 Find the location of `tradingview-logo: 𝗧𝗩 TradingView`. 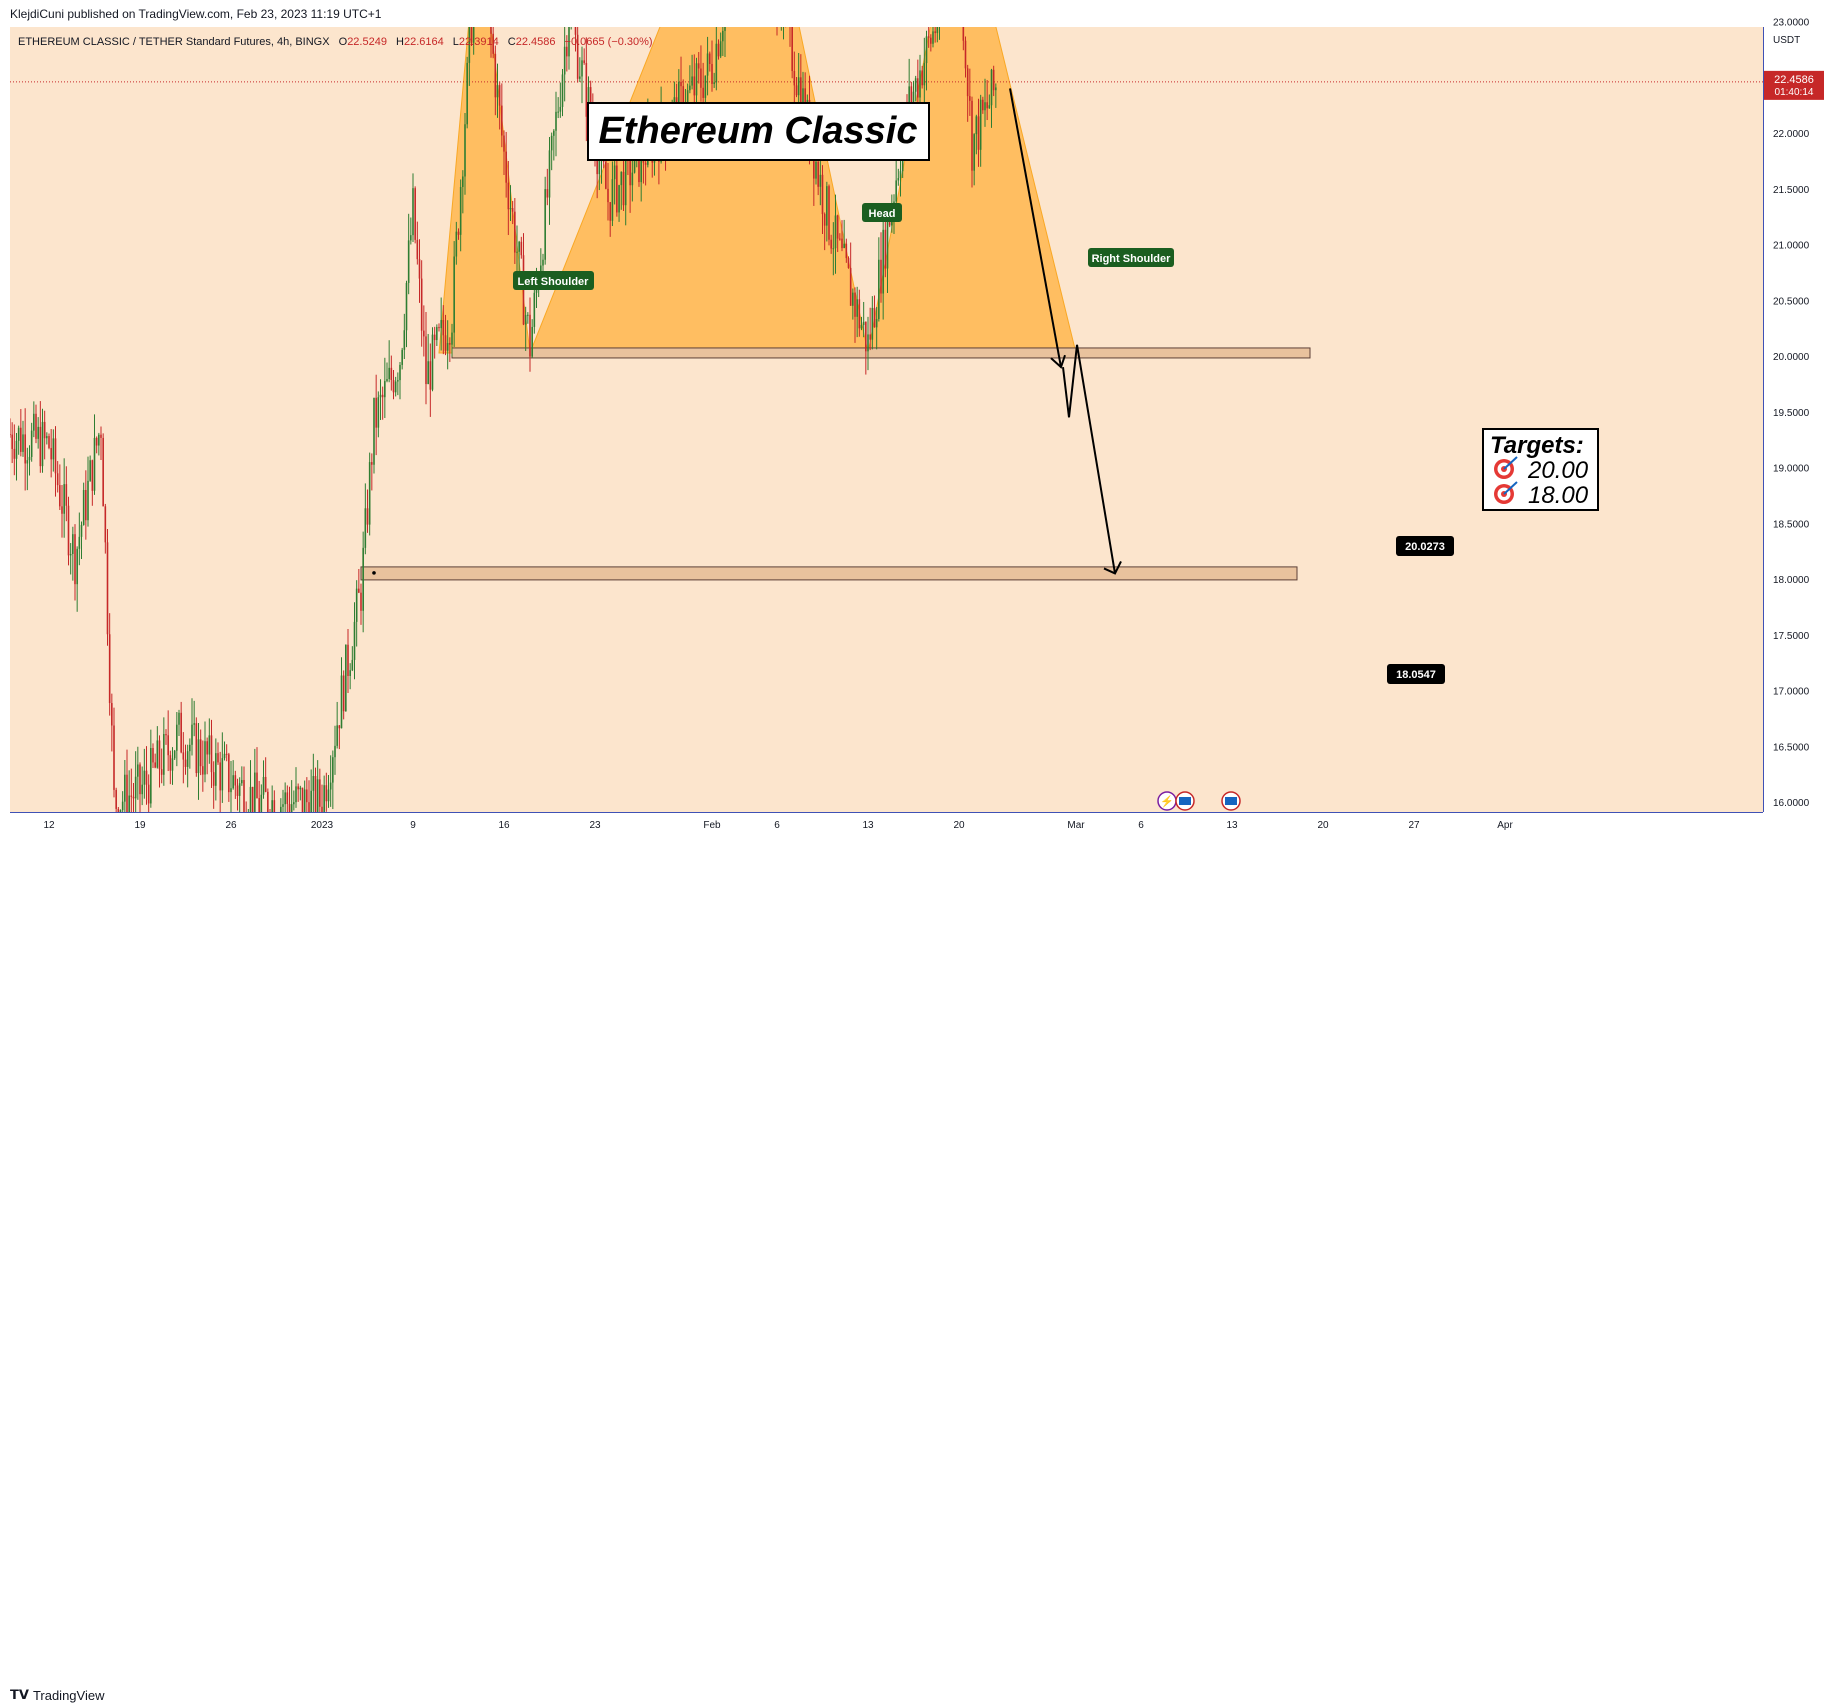

tradingview-logo: 𝗧𝗩 TradingView is located at coordinates (57, 1695).